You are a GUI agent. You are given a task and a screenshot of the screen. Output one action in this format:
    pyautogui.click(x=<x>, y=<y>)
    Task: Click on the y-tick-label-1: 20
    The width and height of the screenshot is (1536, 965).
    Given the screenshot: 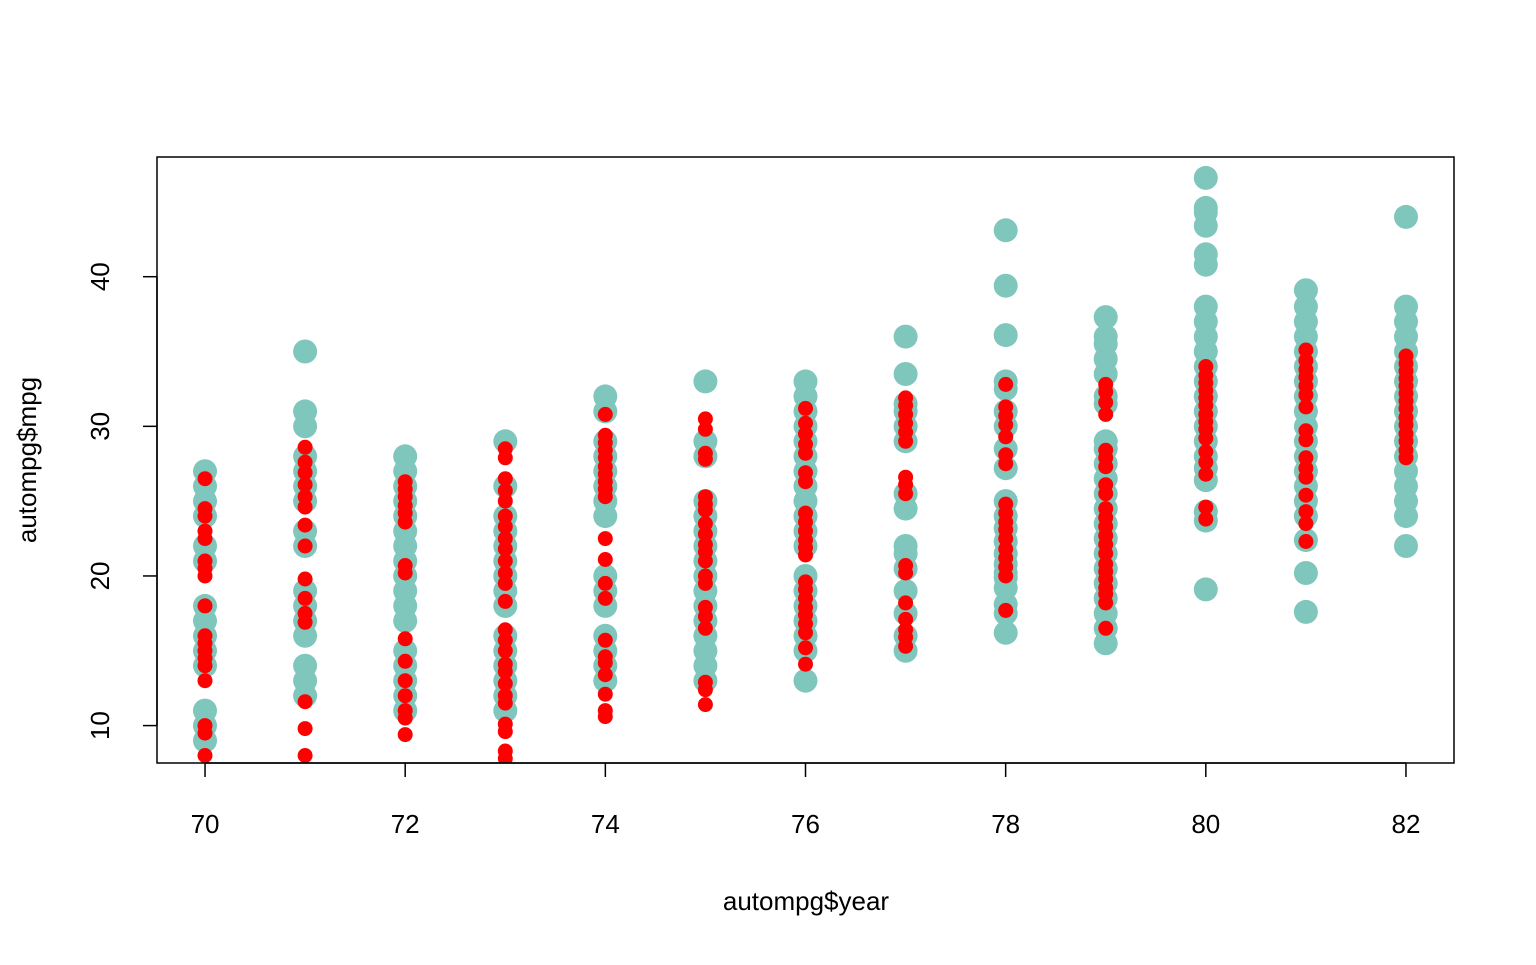 What is the action you would take?
    pyautogui.click(x=100, y=576)
    